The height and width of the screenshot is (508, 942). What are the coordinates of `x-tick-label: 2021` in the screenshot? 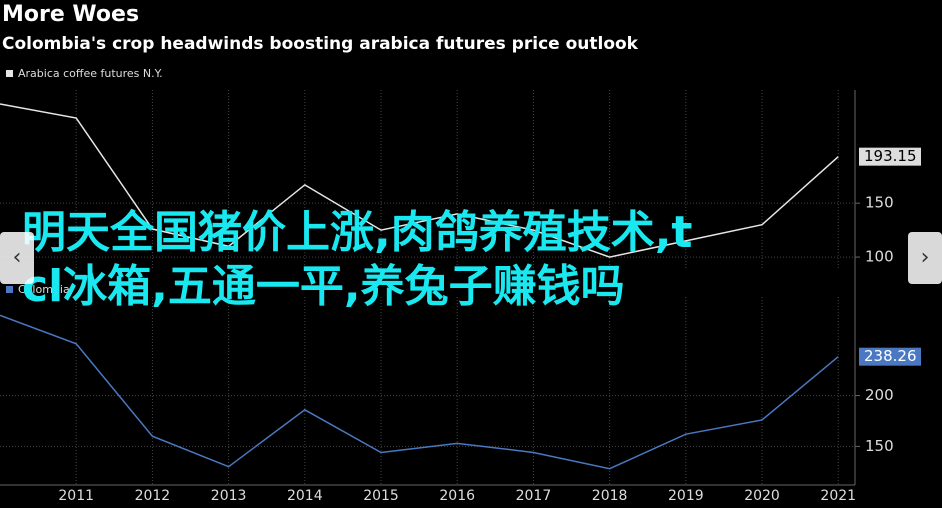 It's located at (838, 496).